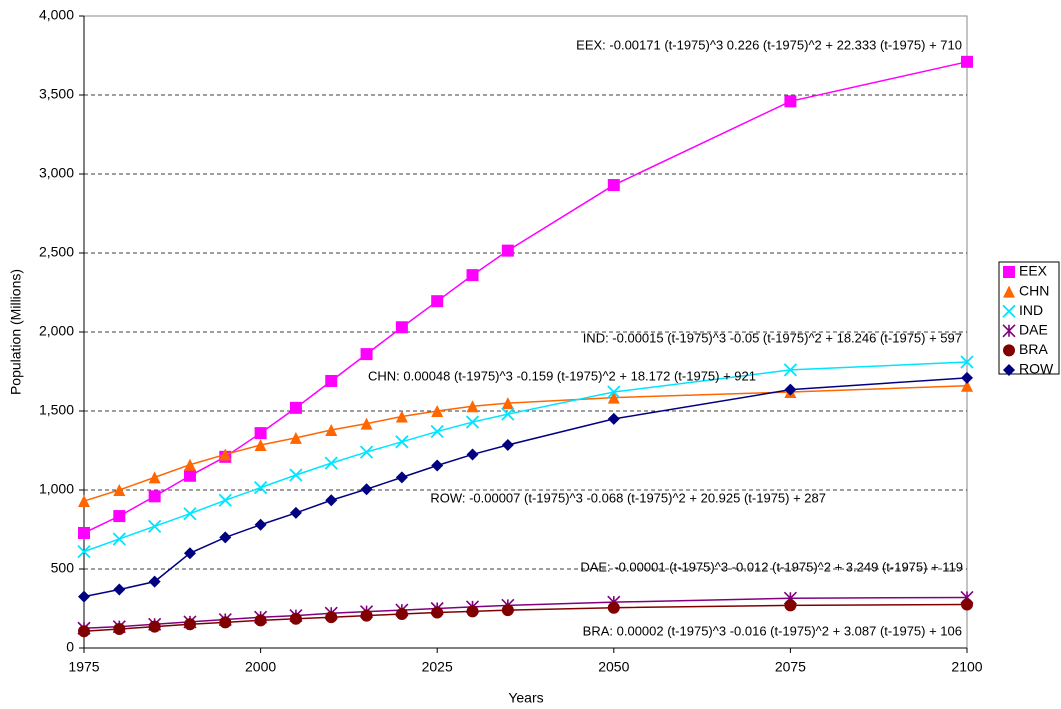  I want to click on x-tick-label: 2100, so click(966, 667).